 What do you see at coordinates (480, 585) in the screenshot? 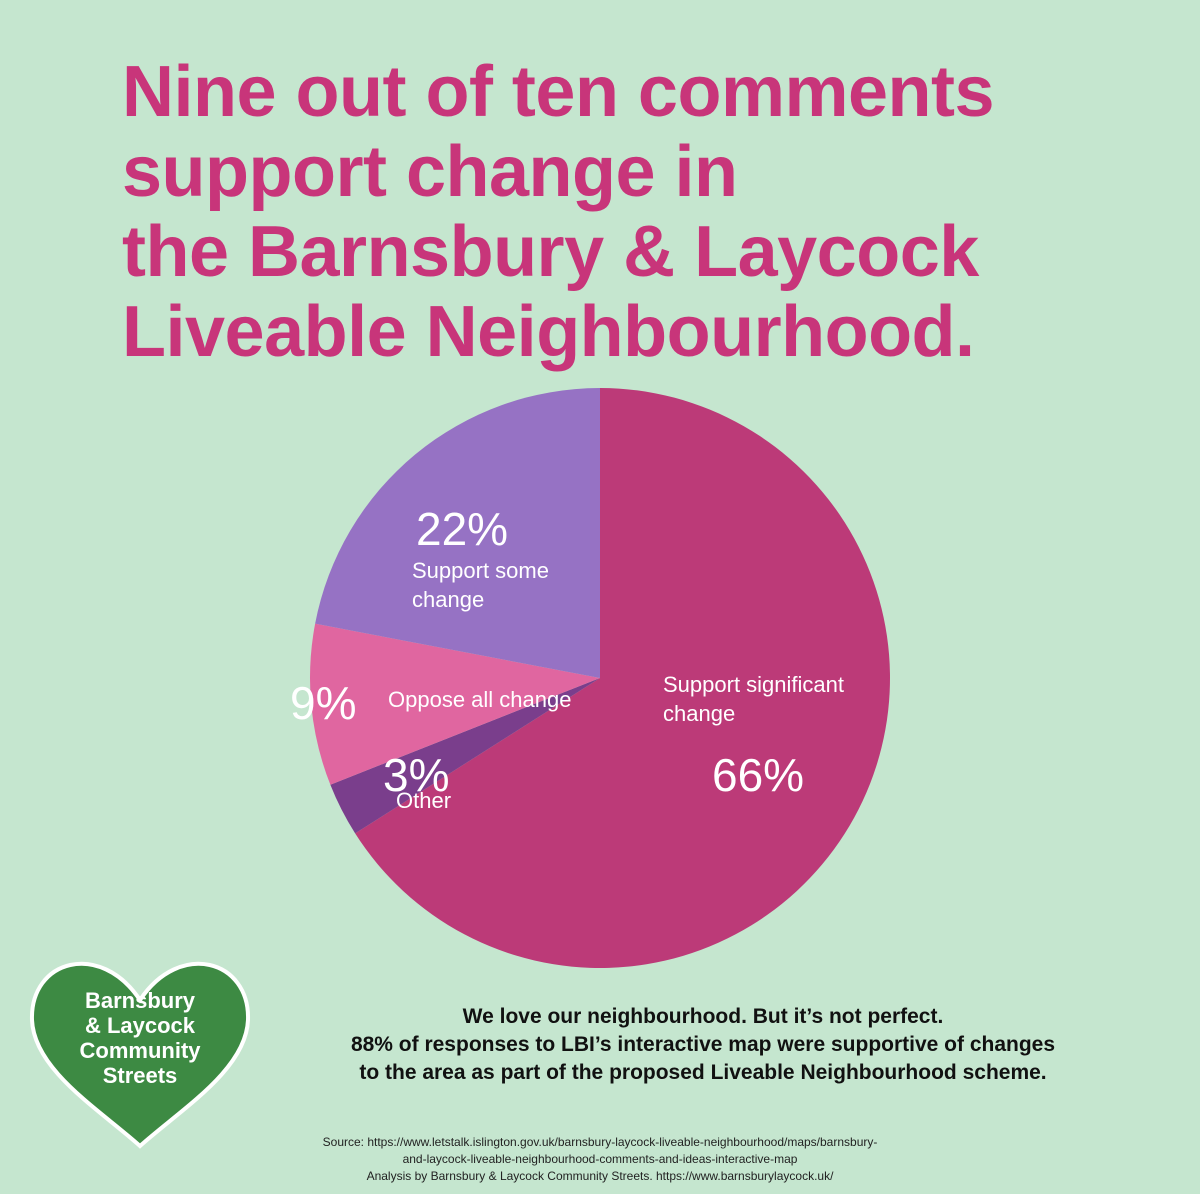
I see `slice-label: Support some change` at bounding box center [480, 585].